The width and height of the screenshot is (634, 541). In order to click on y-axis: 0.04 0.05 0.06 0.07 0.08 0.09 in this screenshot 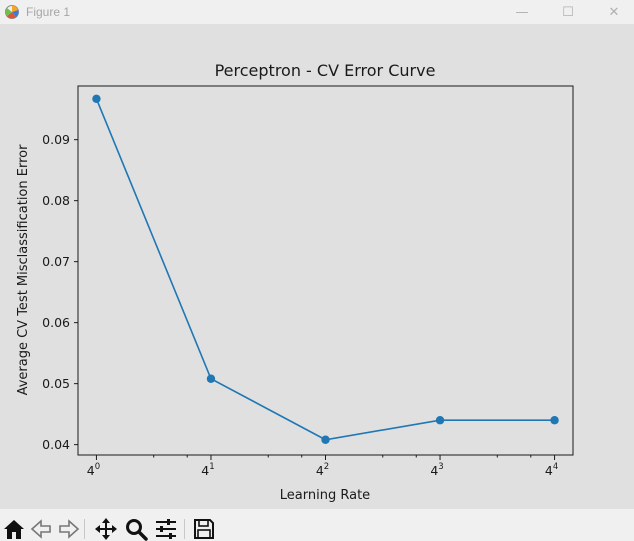, I will do `click(60, 292)`.